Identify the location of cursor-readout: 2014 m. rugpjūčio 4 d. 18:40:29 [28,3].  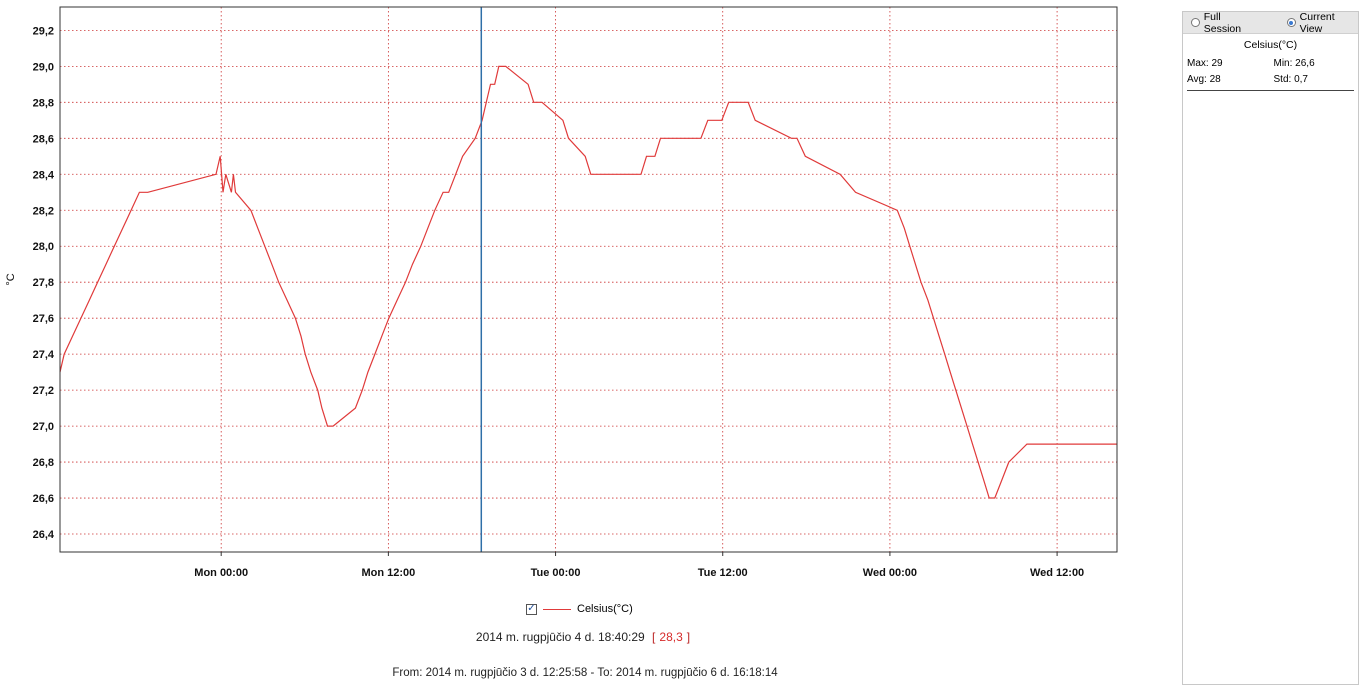
(585, 637).